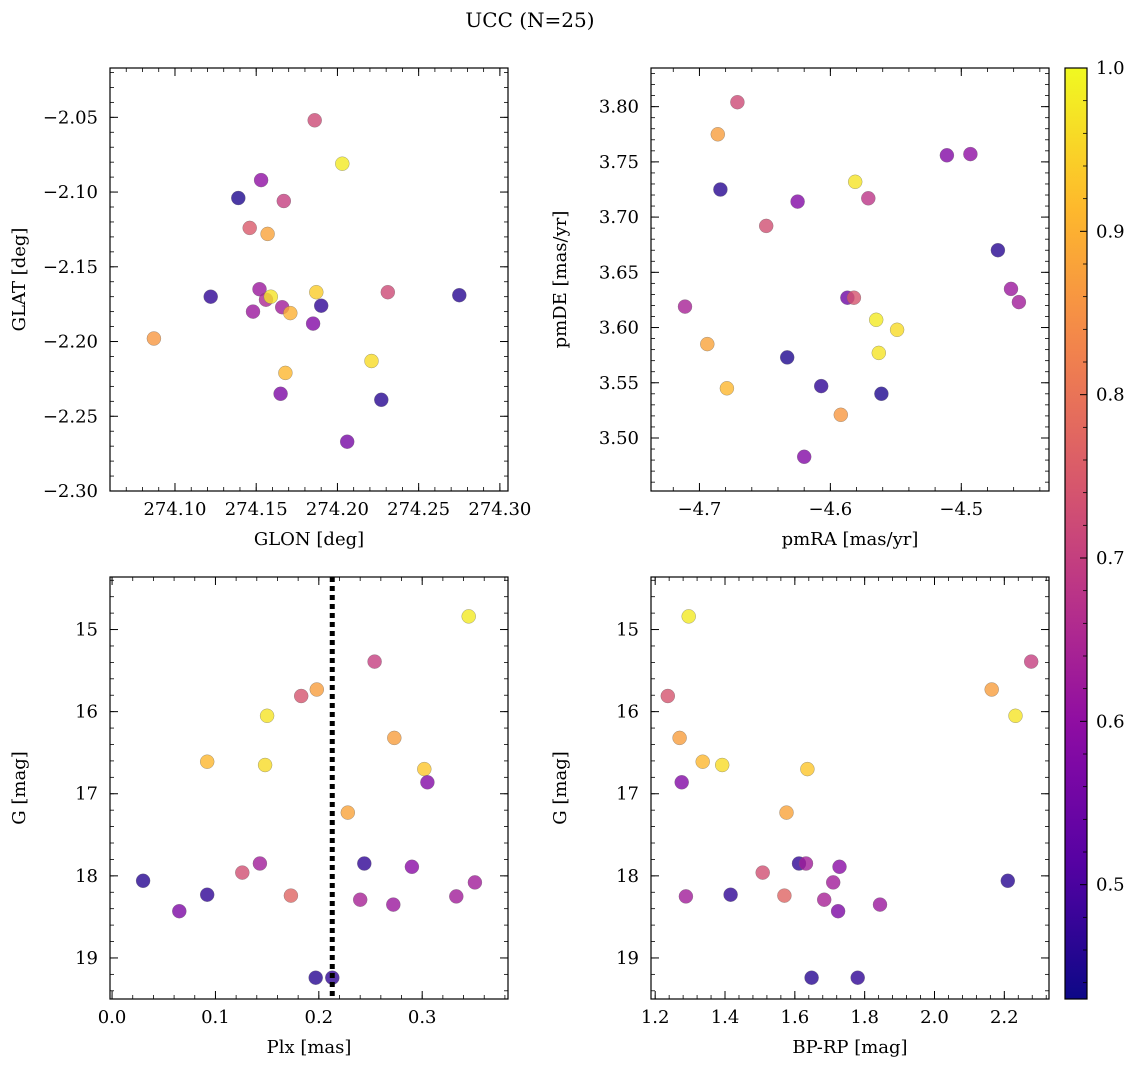 The width and height of the screenshot is (1136, 1067). What do you see at coordinates (655, 1017) in the screenshot?
I see `x-tick-label: 1.2` at bounding box center [655, 1017].